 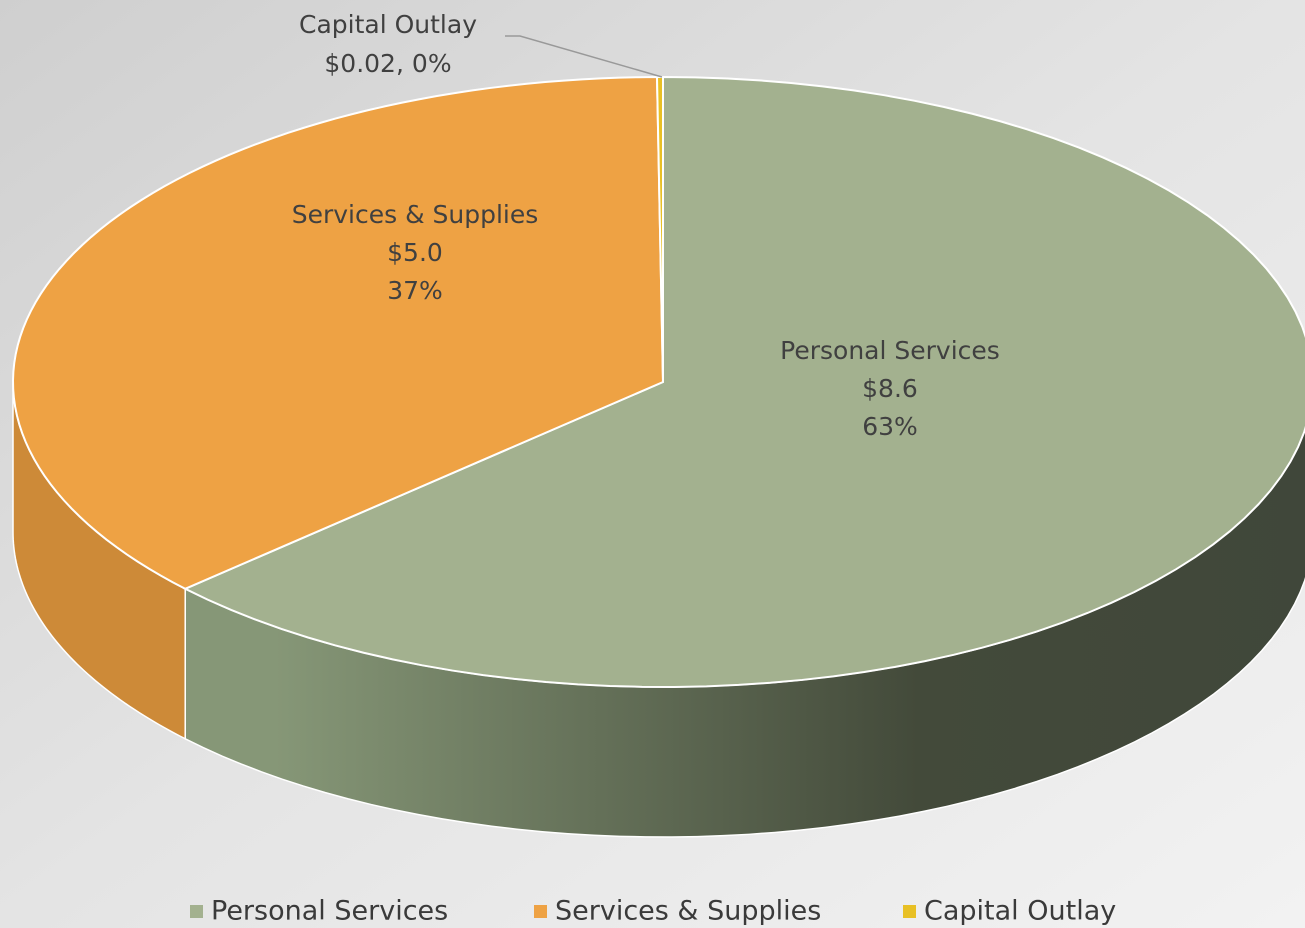 I want to click on slice-label: Capital Outlay, so click(x=388, y=24).